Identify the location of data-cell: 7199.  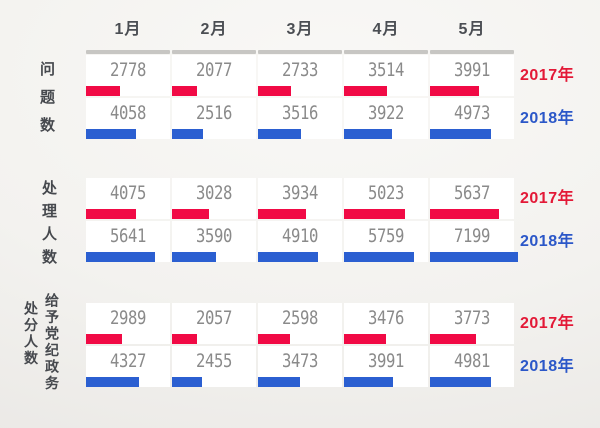
(474, 241).